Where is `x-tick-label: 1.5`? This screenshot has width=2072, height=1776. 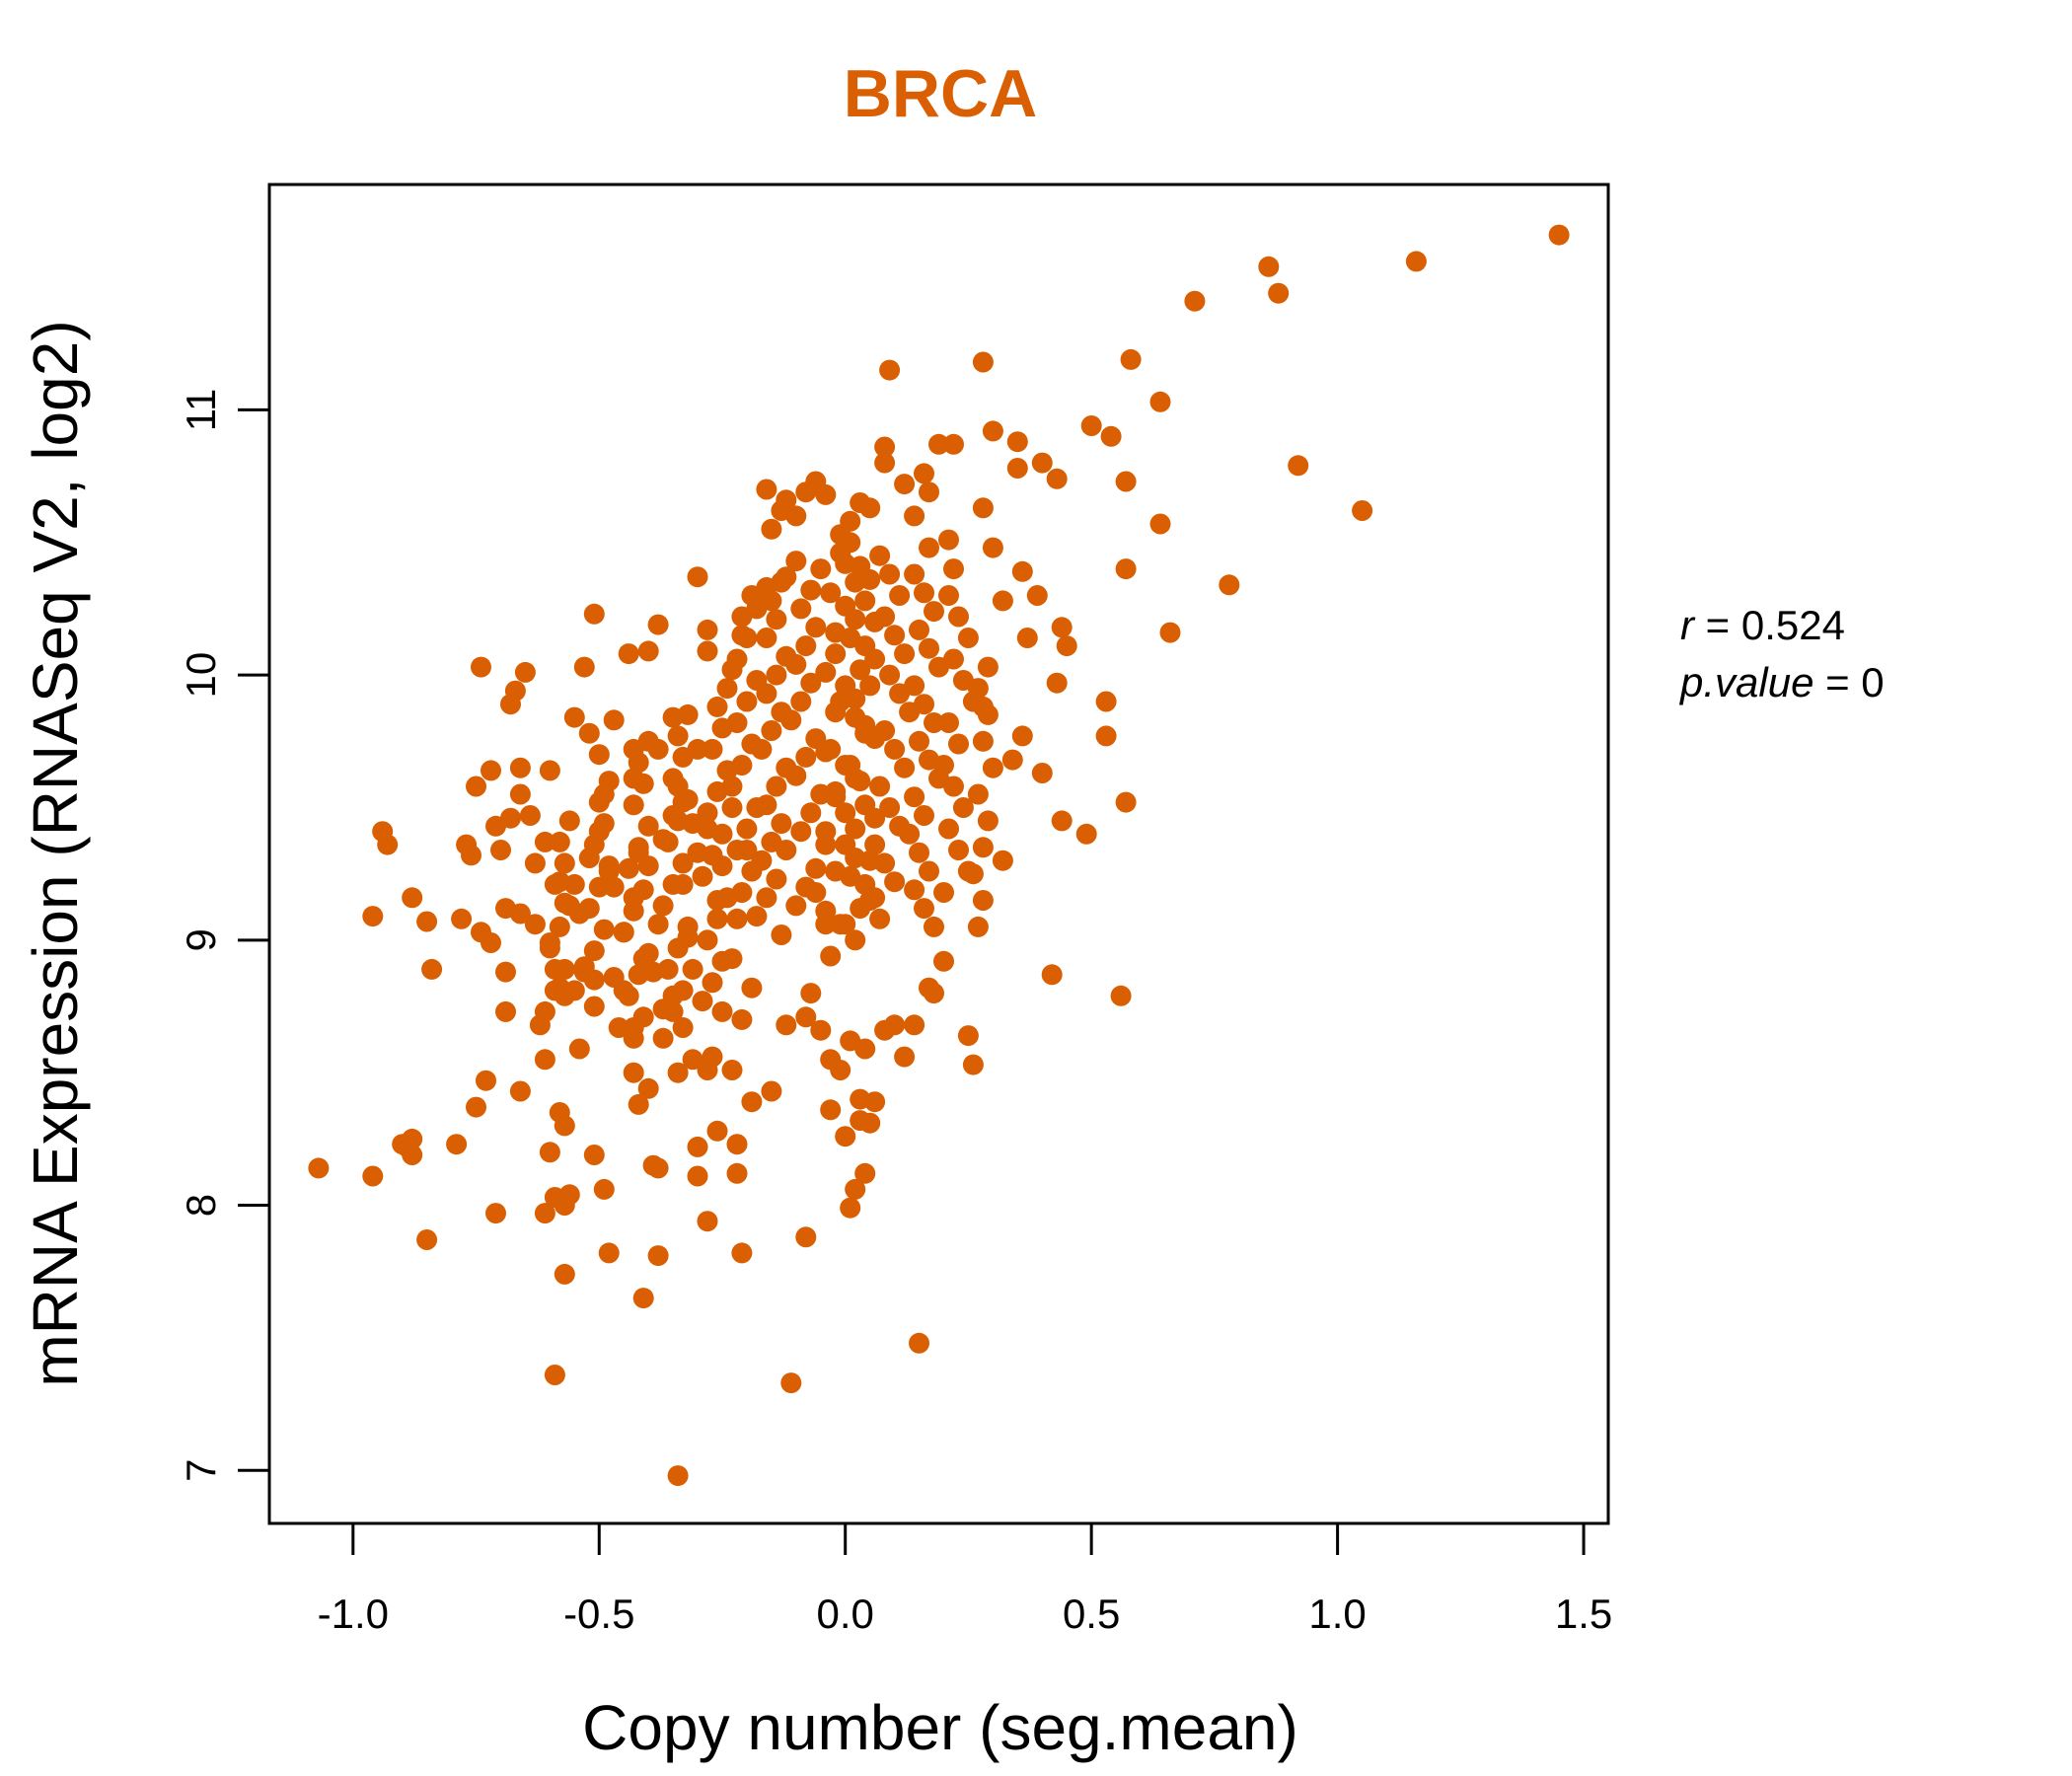
x-tick-label: 1.5 is located at coordinates (1584, 1614).